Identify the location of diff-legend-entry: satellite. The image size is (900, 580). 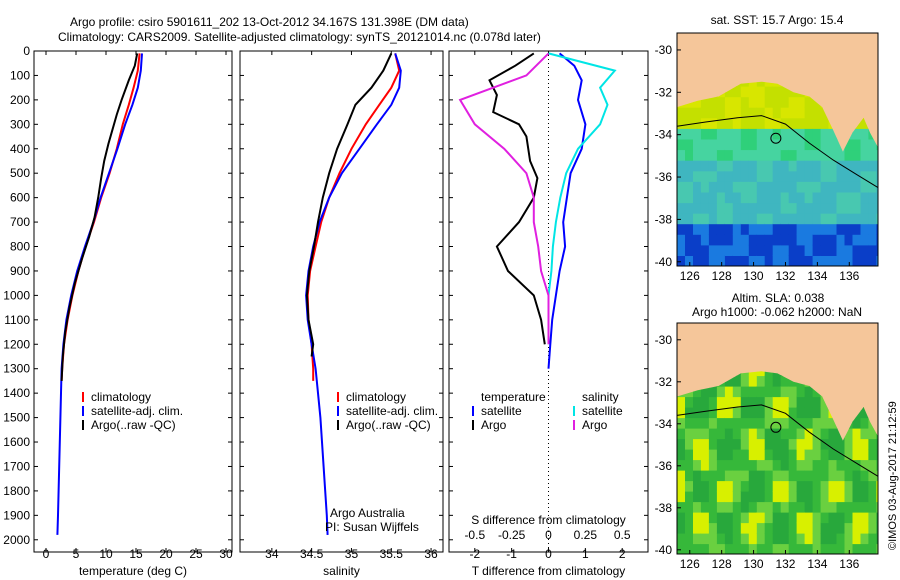
(501, 411).